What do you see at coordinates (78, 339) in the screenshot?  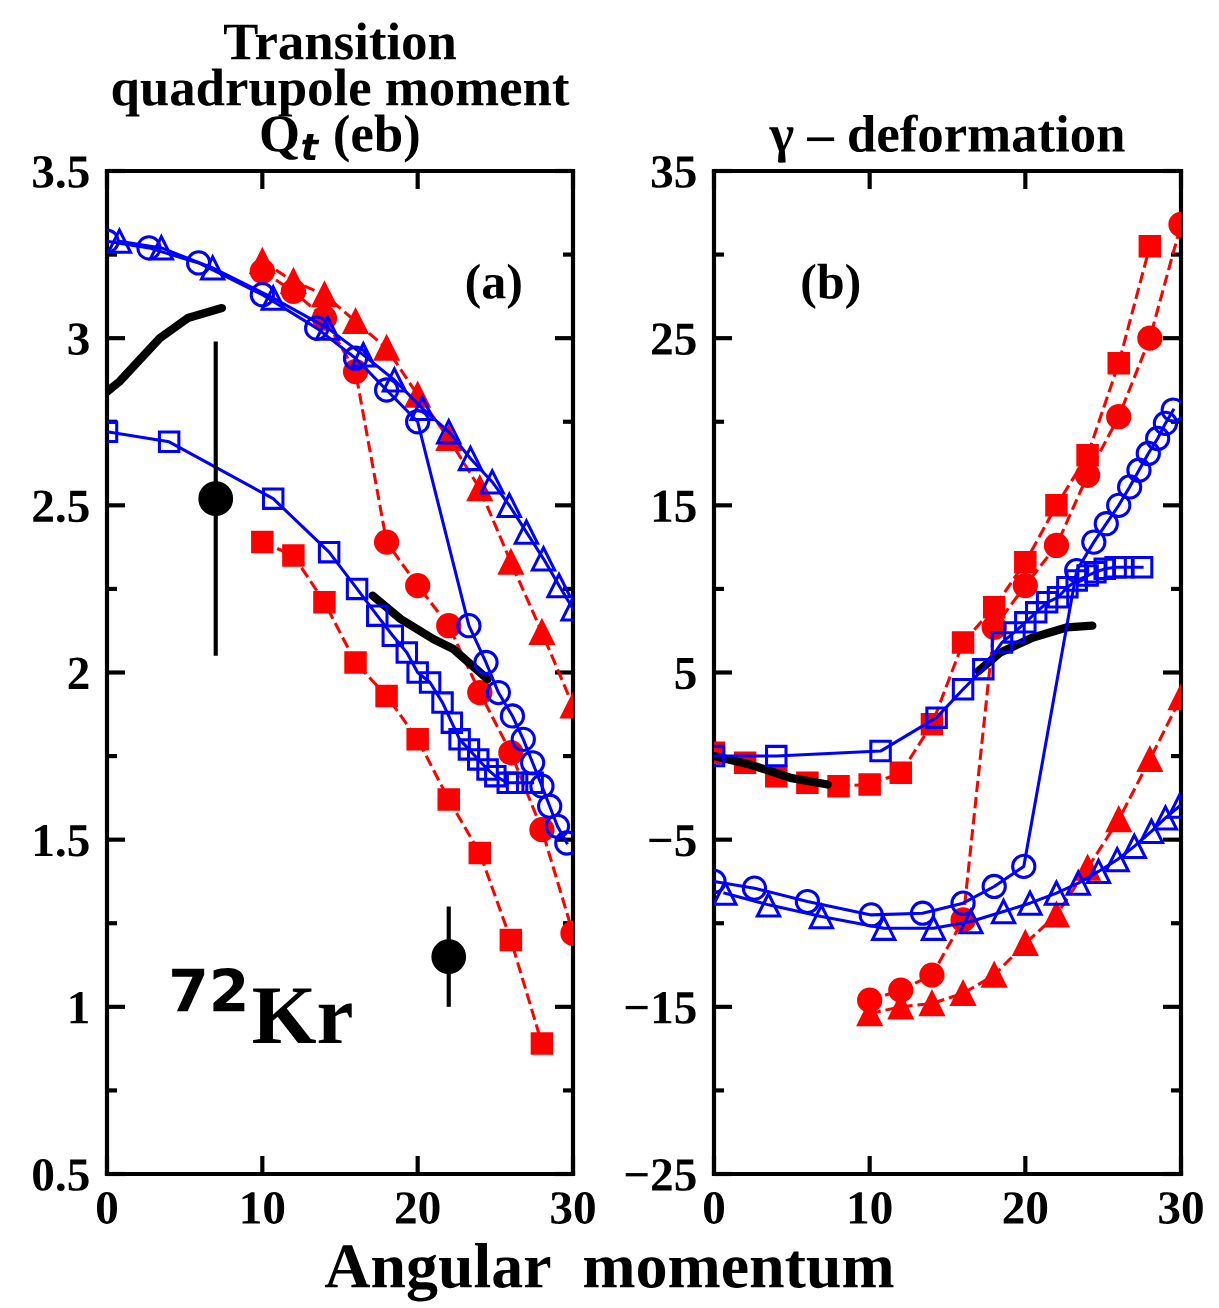 I see `y-tick-label: 3` at bounding box center [78, 339].